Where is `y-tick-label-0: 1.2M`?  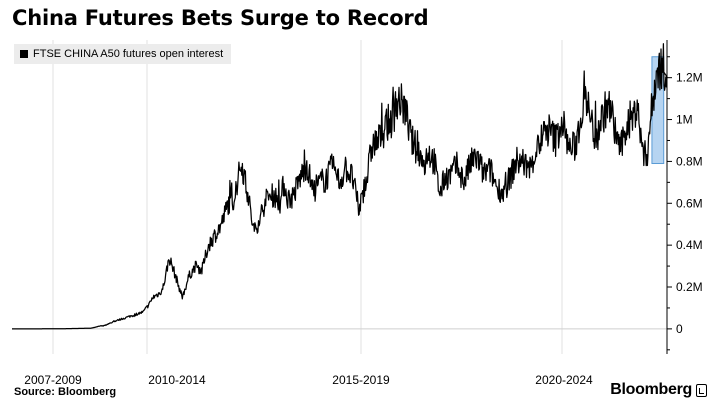 y-tick-label-0: 1.2M is located at coordinates (689, 78).